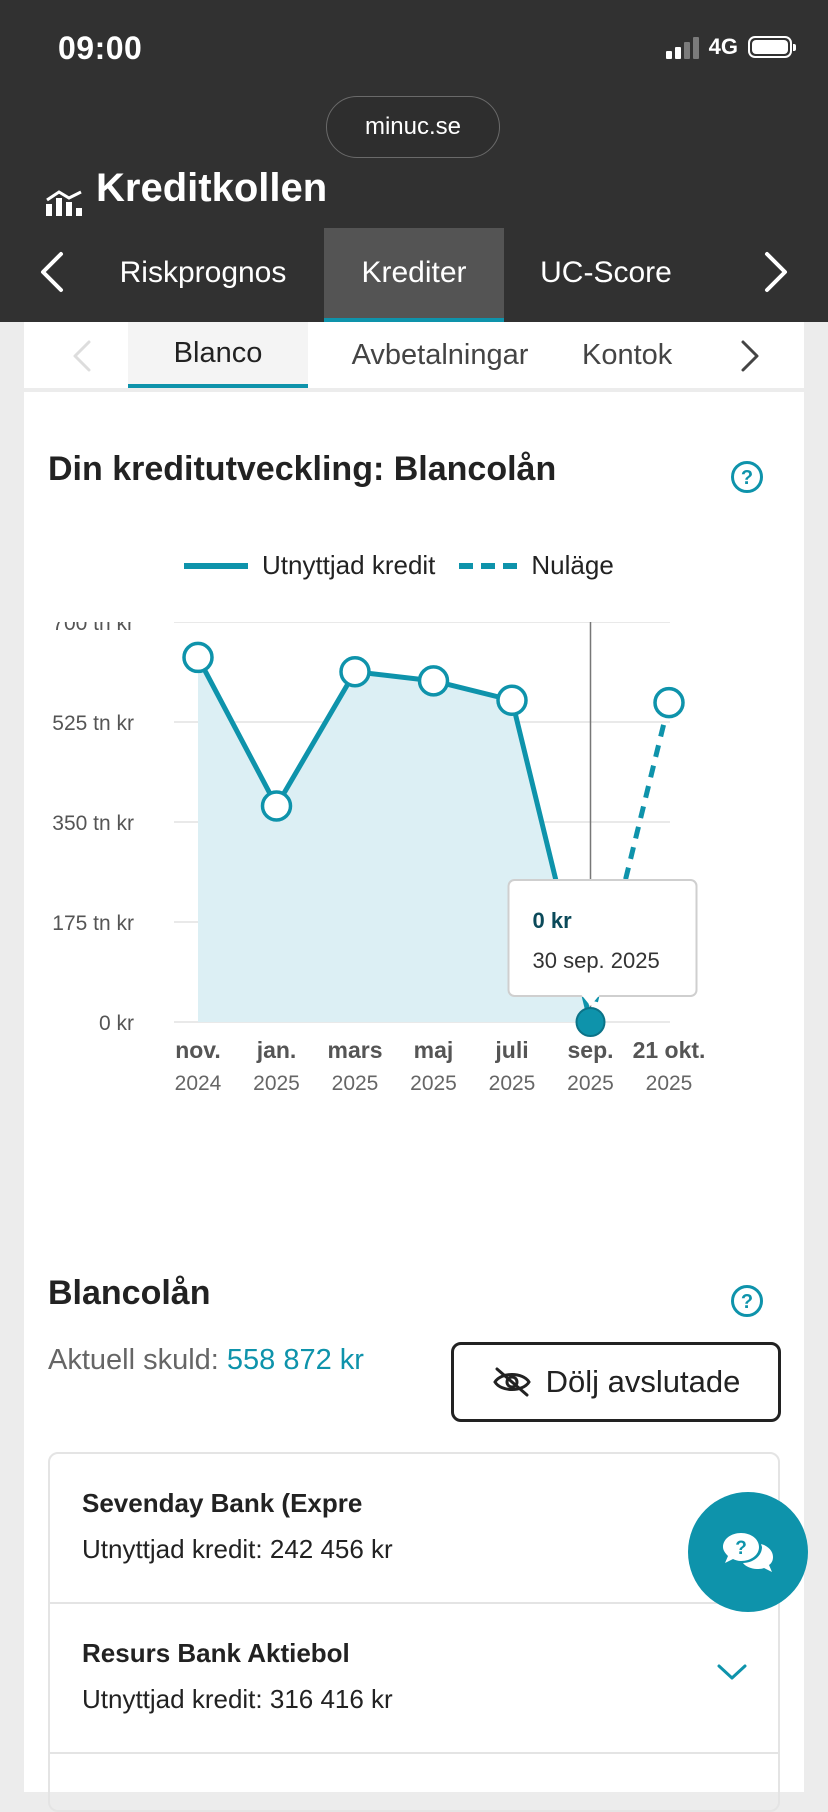  What do you see at coordinates (93, 923) in the screenshot?
I see `y-tick-label: 175 tn kr` at bounding box center [93, 923].